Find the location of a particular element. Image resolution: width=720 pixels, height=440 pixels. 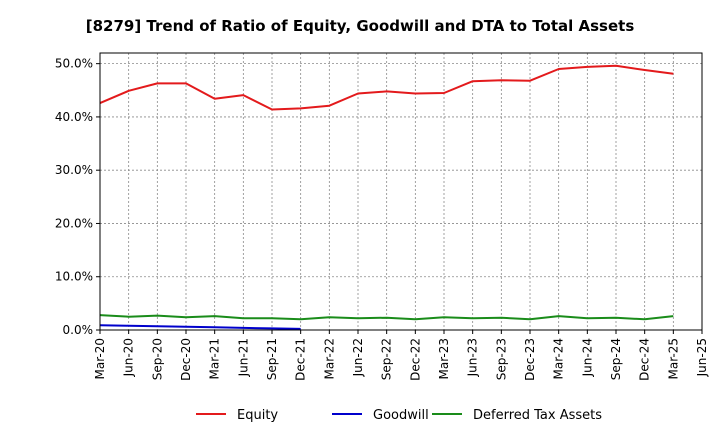

x-tick-label: Jun-23 is located at coordinates (473, 357).